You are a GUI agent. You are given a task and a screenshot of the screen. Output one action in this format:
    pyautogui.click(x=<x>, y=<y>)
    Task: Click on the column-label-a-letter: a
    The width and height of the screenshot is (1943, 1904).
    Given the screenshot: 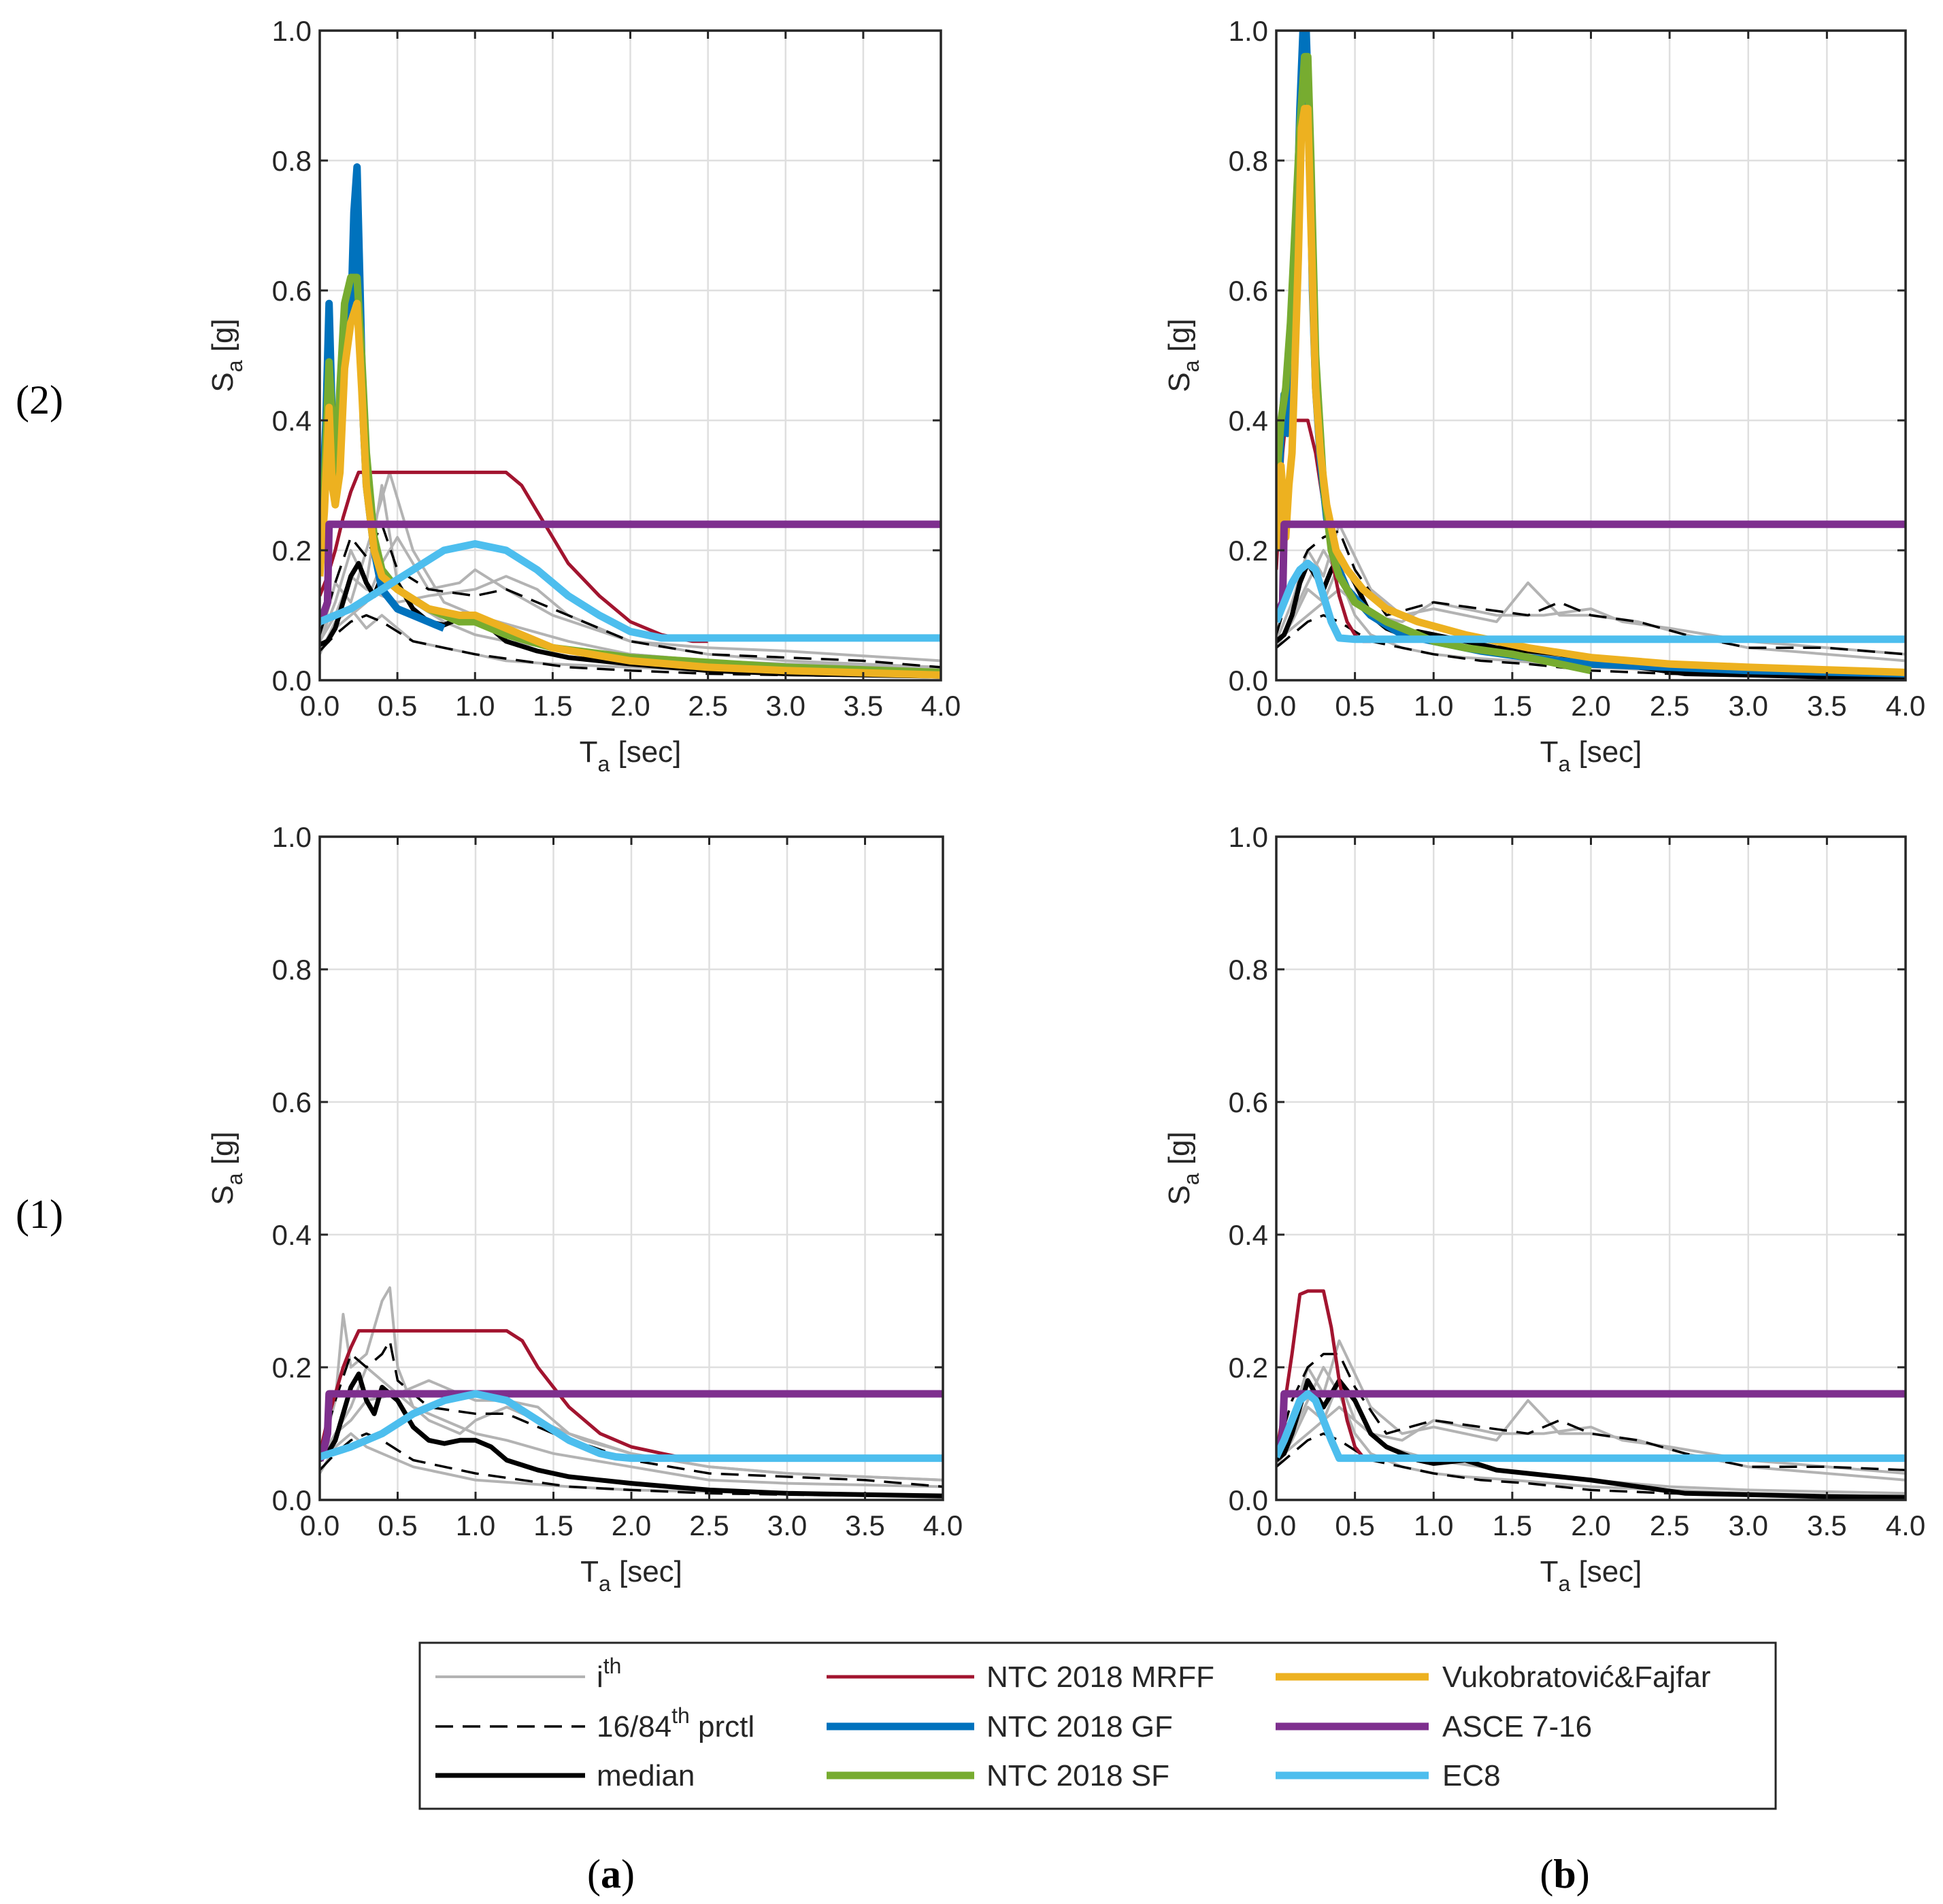 What is the action you would take?
    pyautogui.click(x=611, y=1874)
    